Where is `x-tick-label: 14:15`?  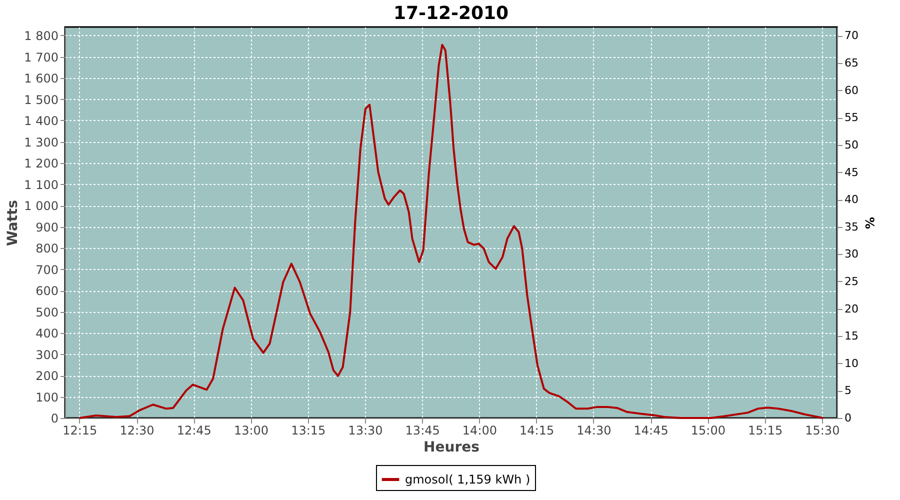 x-tick-label: 14:15 is located at coordinates (537, 431).